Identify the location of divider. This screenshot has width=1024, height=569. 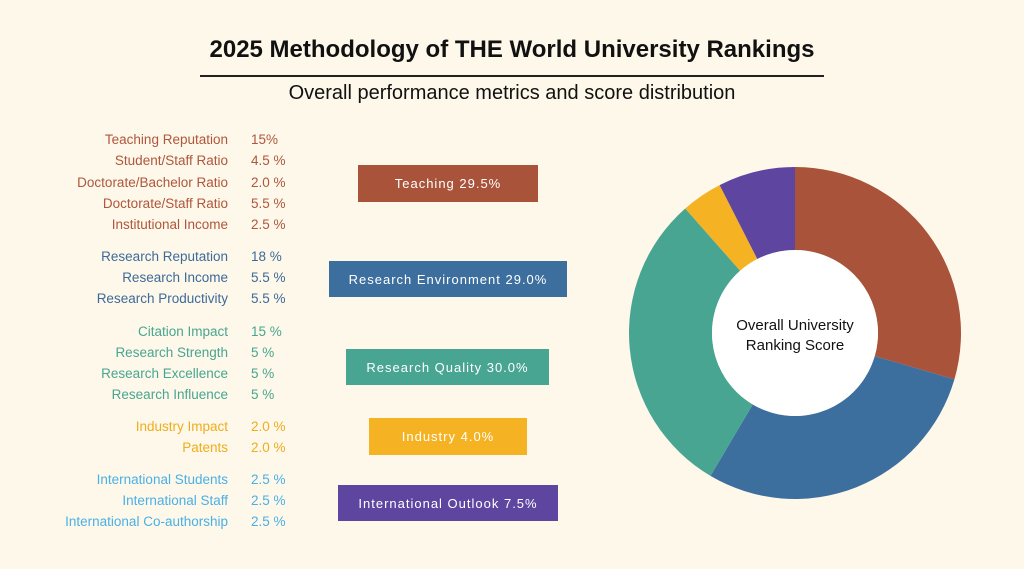
(512, 76).